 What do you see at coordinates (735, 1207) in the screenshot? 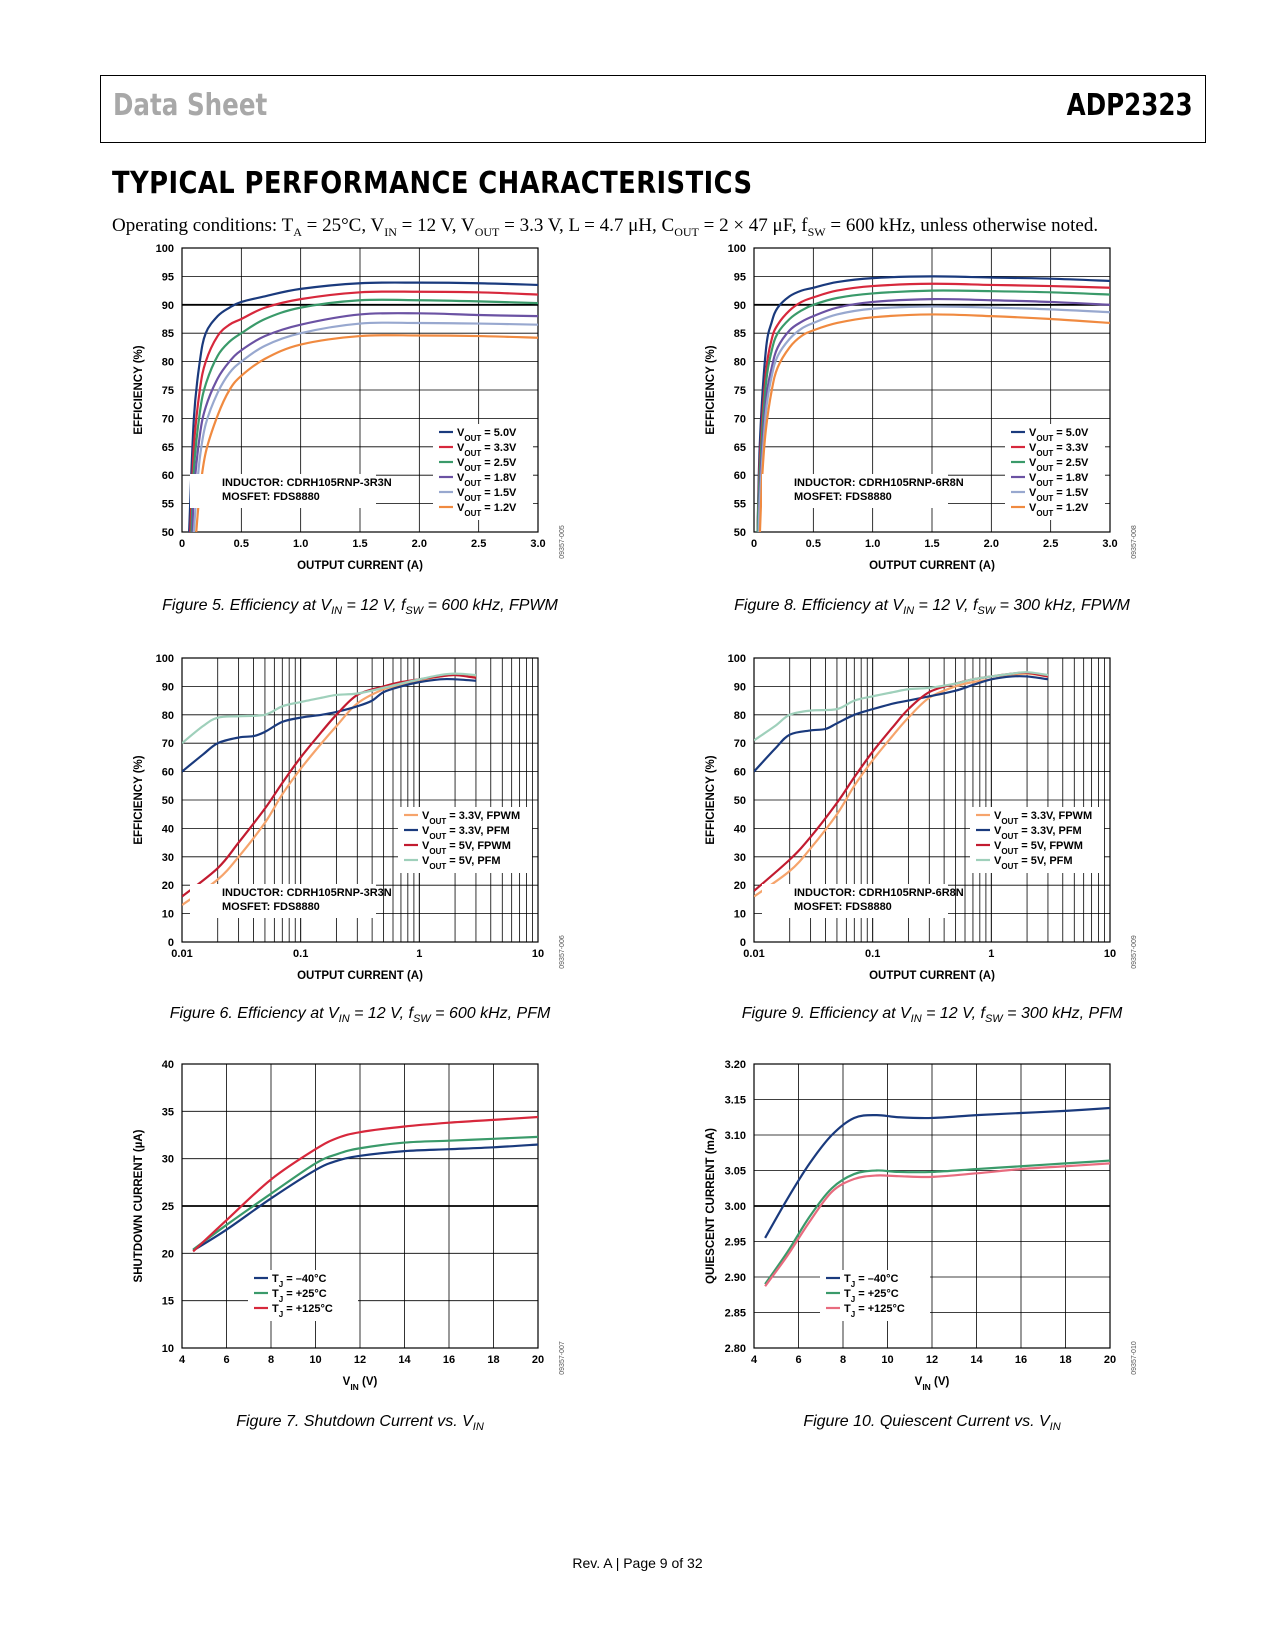
I see `y-tick-label: 3.00` at bounding box center [735, 1207].